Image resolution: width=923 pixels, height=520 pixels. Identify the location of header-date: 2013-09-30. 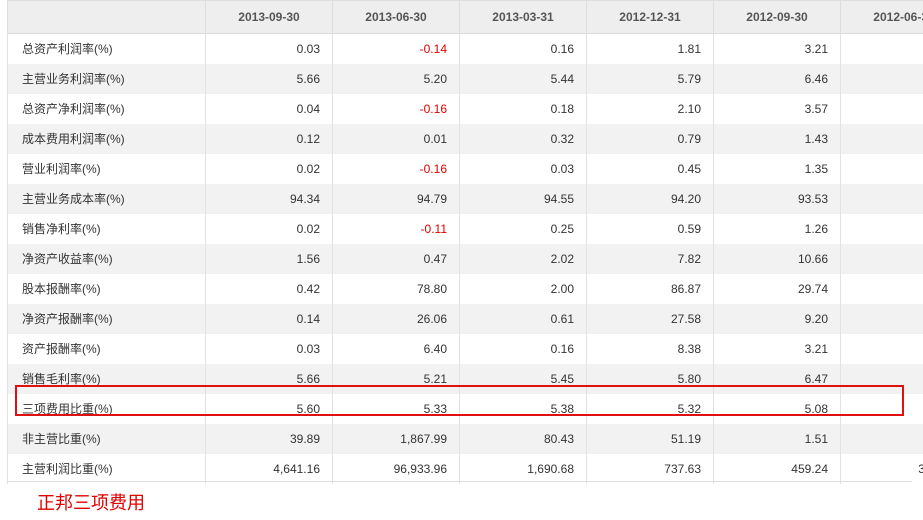
(269, 17).